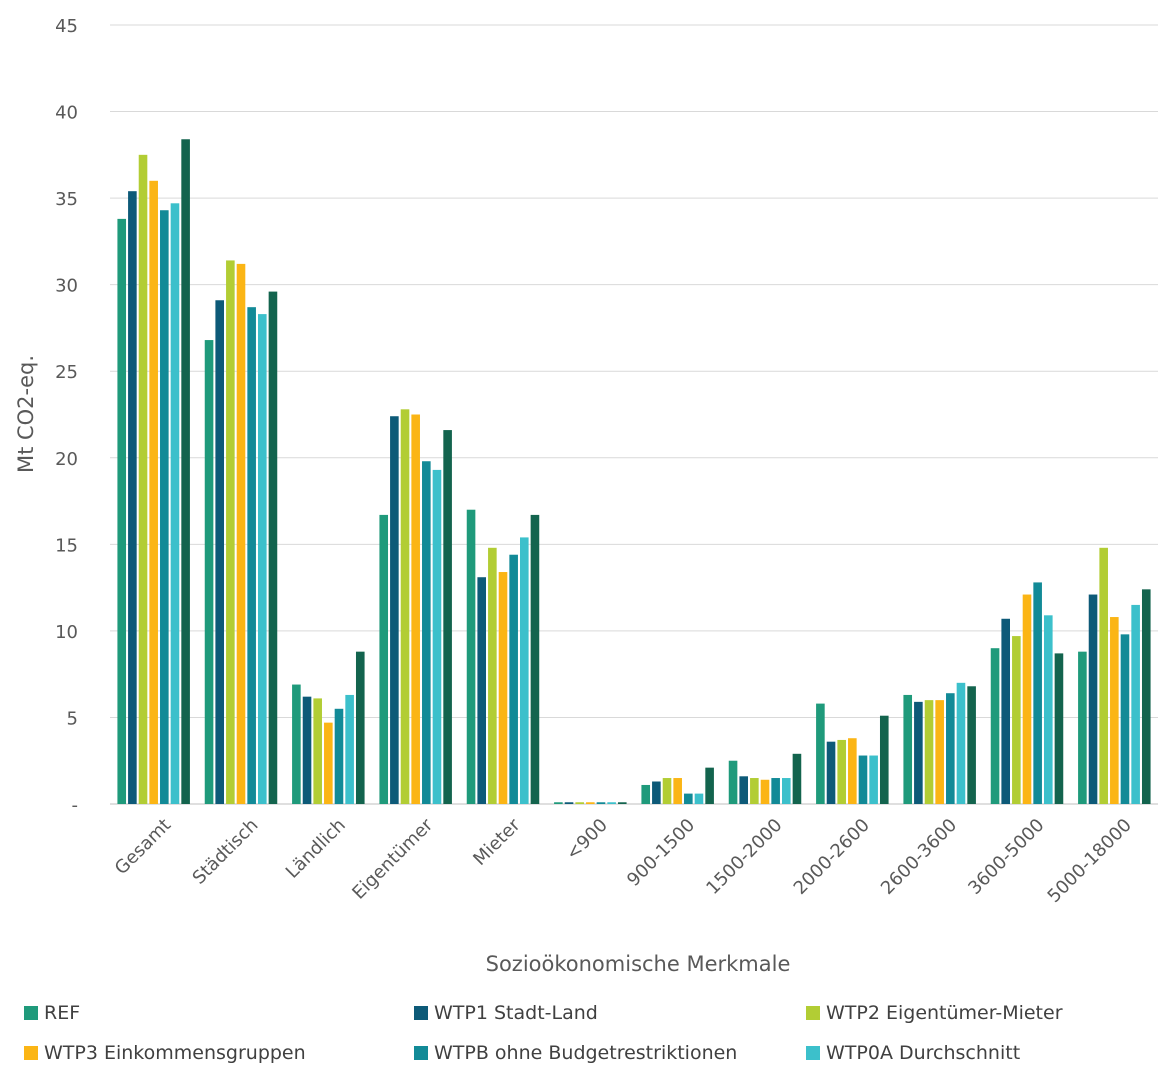  I want to click on legend-label: WTP2 Eigentümer-Mieter, so click(944, 1013).